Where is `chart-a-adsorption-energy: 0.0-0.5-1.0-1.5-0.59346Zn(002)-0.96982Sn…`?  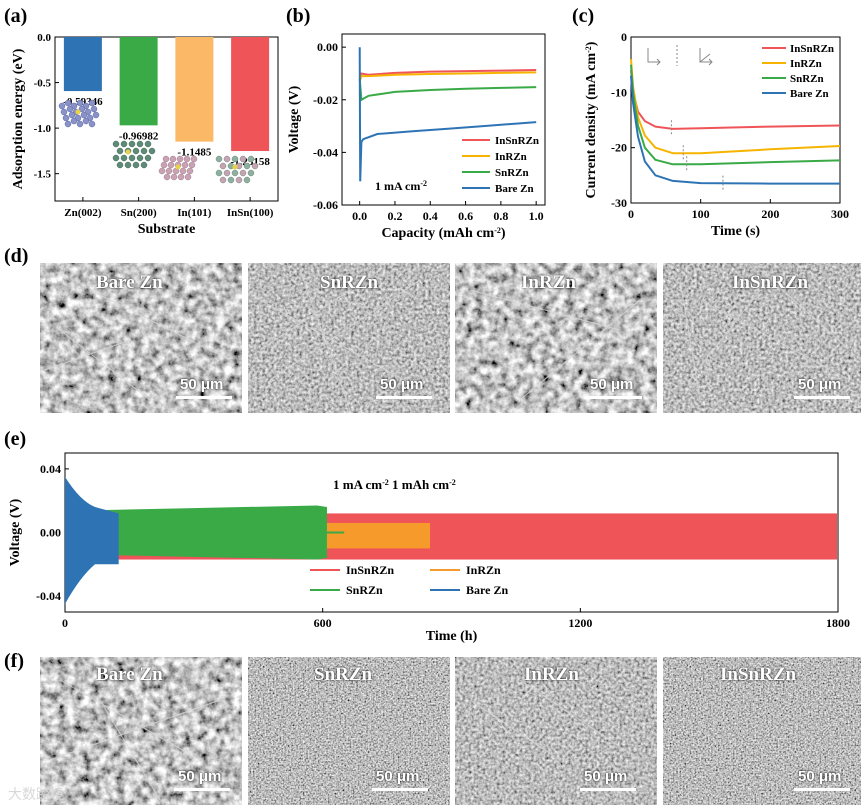
chart-a-adsorption-energy: 0.0-0.5-1.0-1.5-0.59346Zn(002)-0.96982Sn… is located at coordinates (145, 134).